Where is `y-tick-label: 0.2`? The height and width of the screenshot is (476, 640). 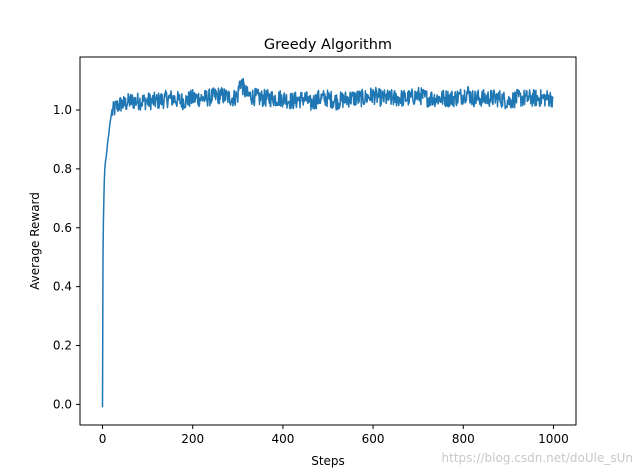 y-tick-label: 0.2 is located at coordinates (62, 346).